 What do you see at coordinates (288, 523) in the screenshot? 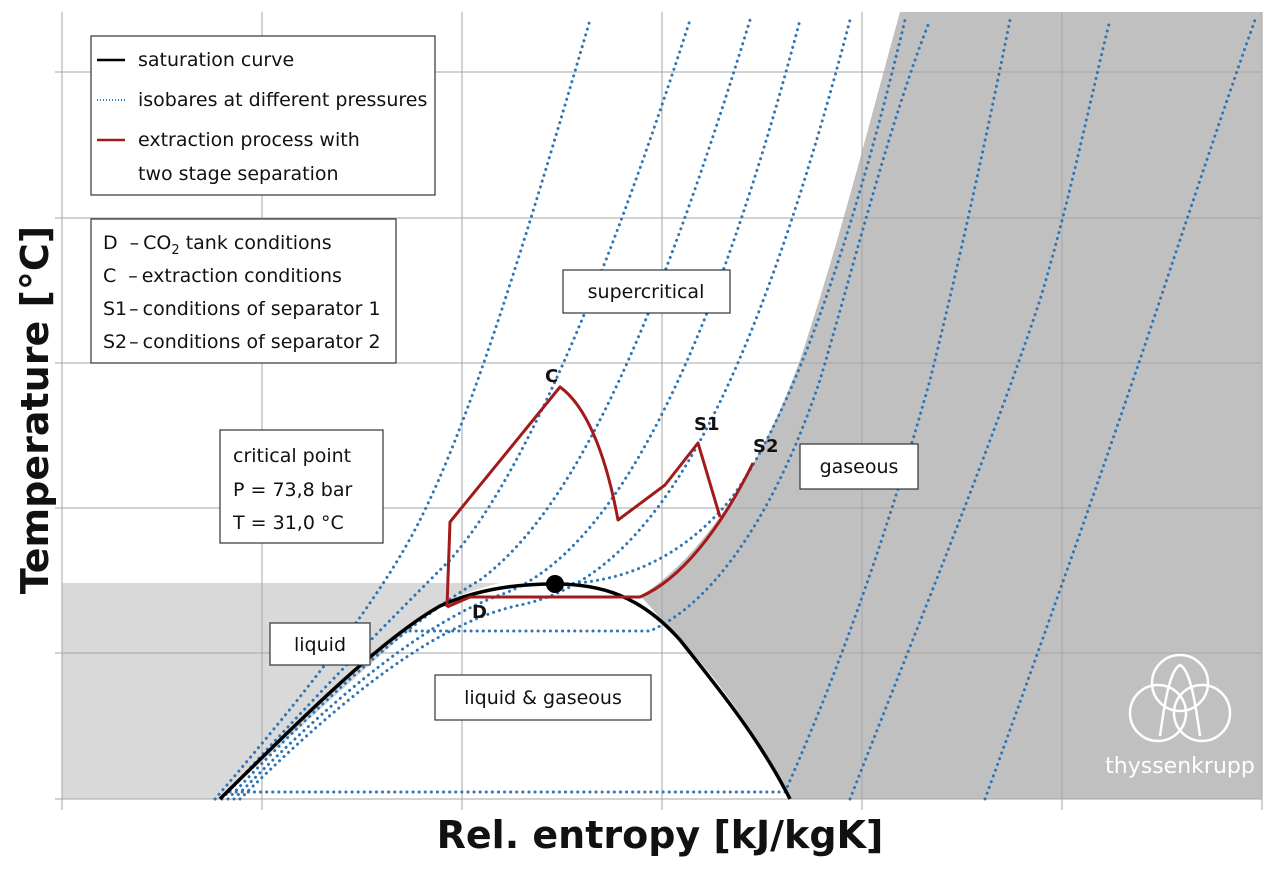
I see `svg-text: T = 31,0 °C` at bounding box center [288, 523].